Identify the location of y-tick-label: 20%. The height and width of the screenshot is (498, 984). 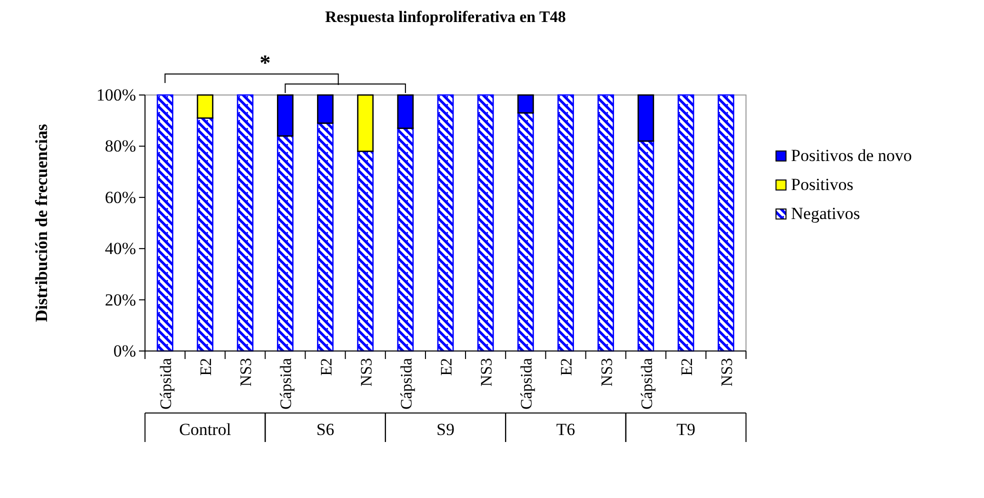
(120, 300).